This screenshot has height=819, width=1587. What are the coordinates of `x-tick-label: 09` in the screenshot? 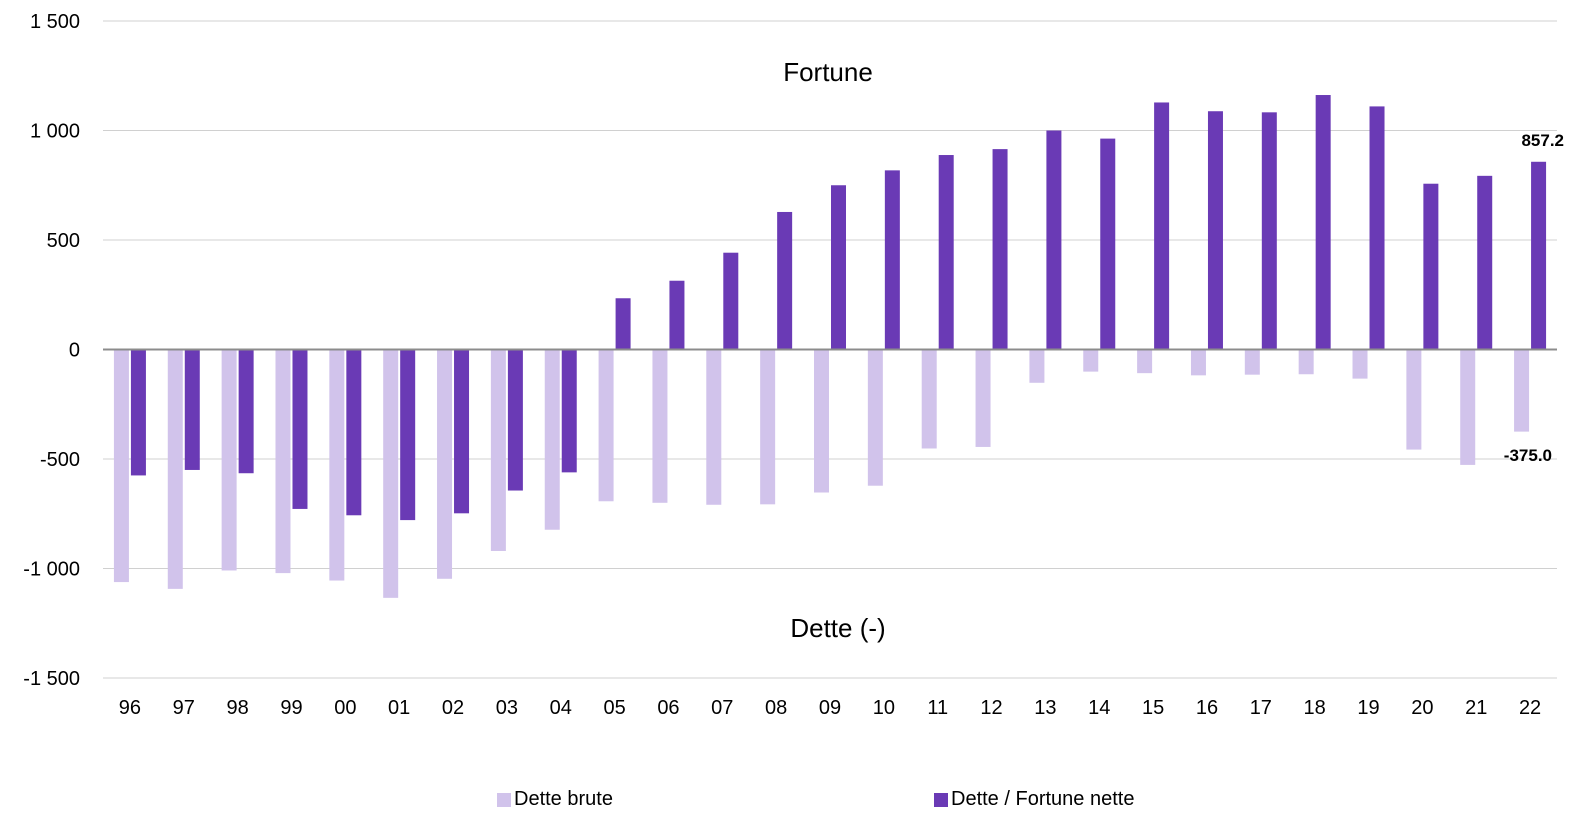 It's located at (830, 708).